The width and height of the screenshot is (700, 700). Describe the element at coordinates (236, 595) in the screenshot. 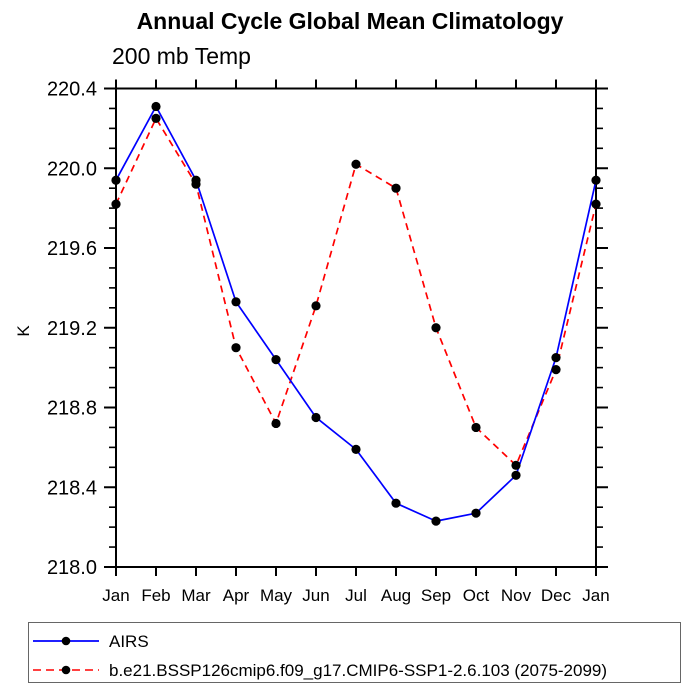

I see `x-tick-label: Apr` at that location.